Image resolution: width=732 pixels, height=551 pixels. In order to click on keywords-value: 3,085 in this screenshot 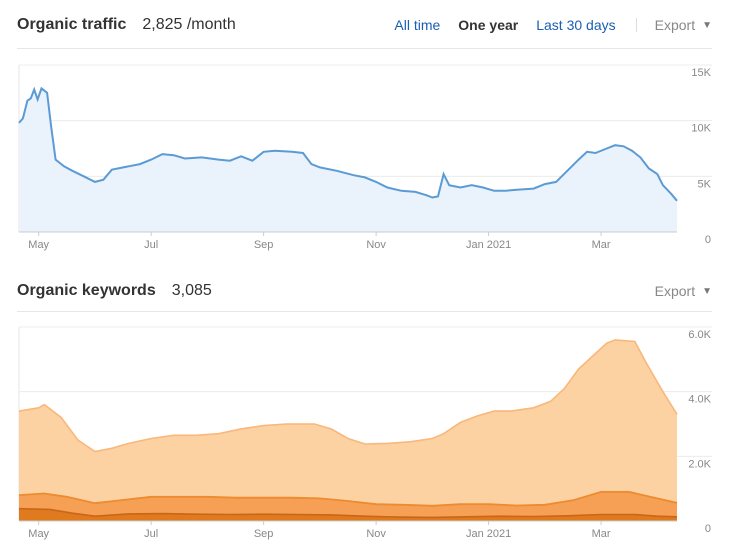, I will do `click(191, 290)`.